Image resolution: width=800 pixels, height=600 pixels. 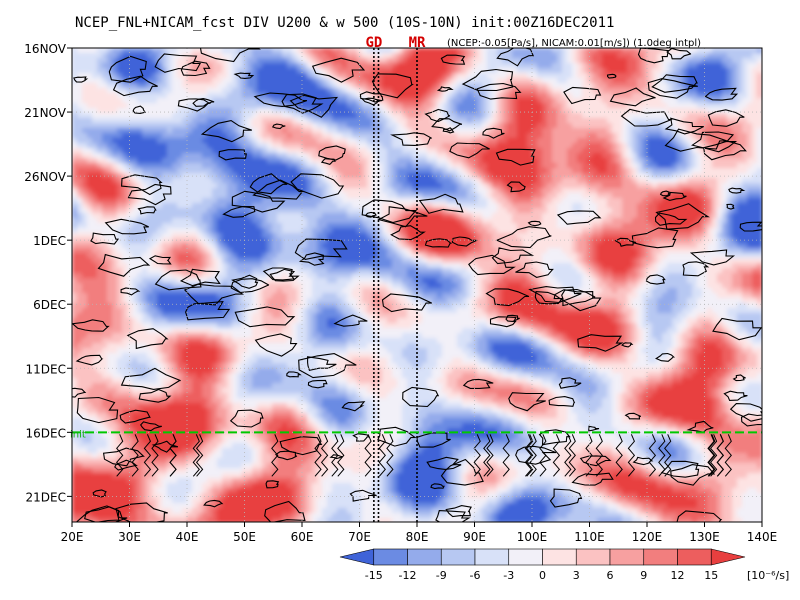 I want to click on colorbar-unit: [10⁻⁶/s], so click(x=768, y=575).